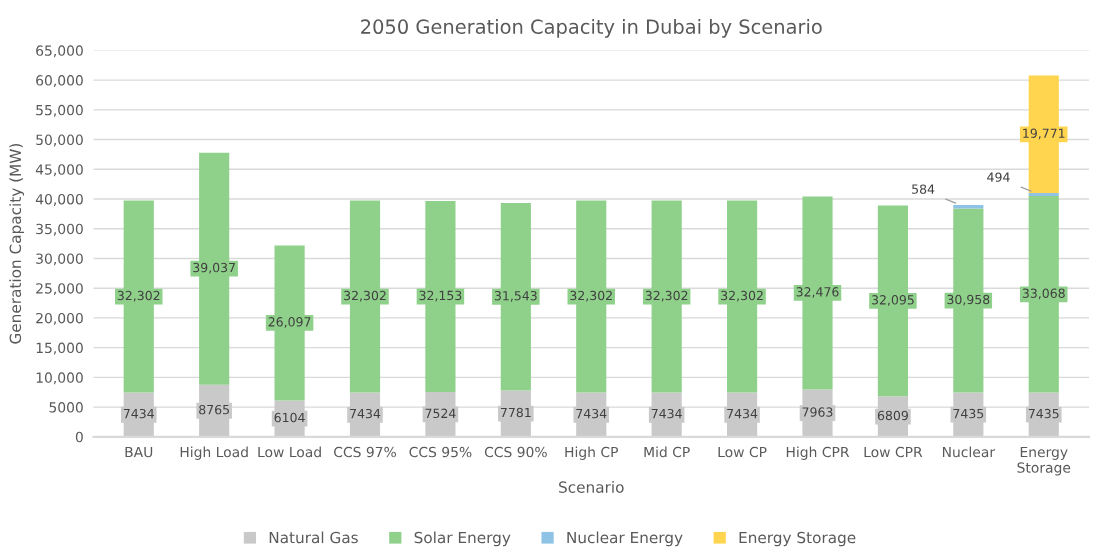  I want to click on chart-title: 2050 Generation Capacity in Dubai by Scenario, so click(591, 28).